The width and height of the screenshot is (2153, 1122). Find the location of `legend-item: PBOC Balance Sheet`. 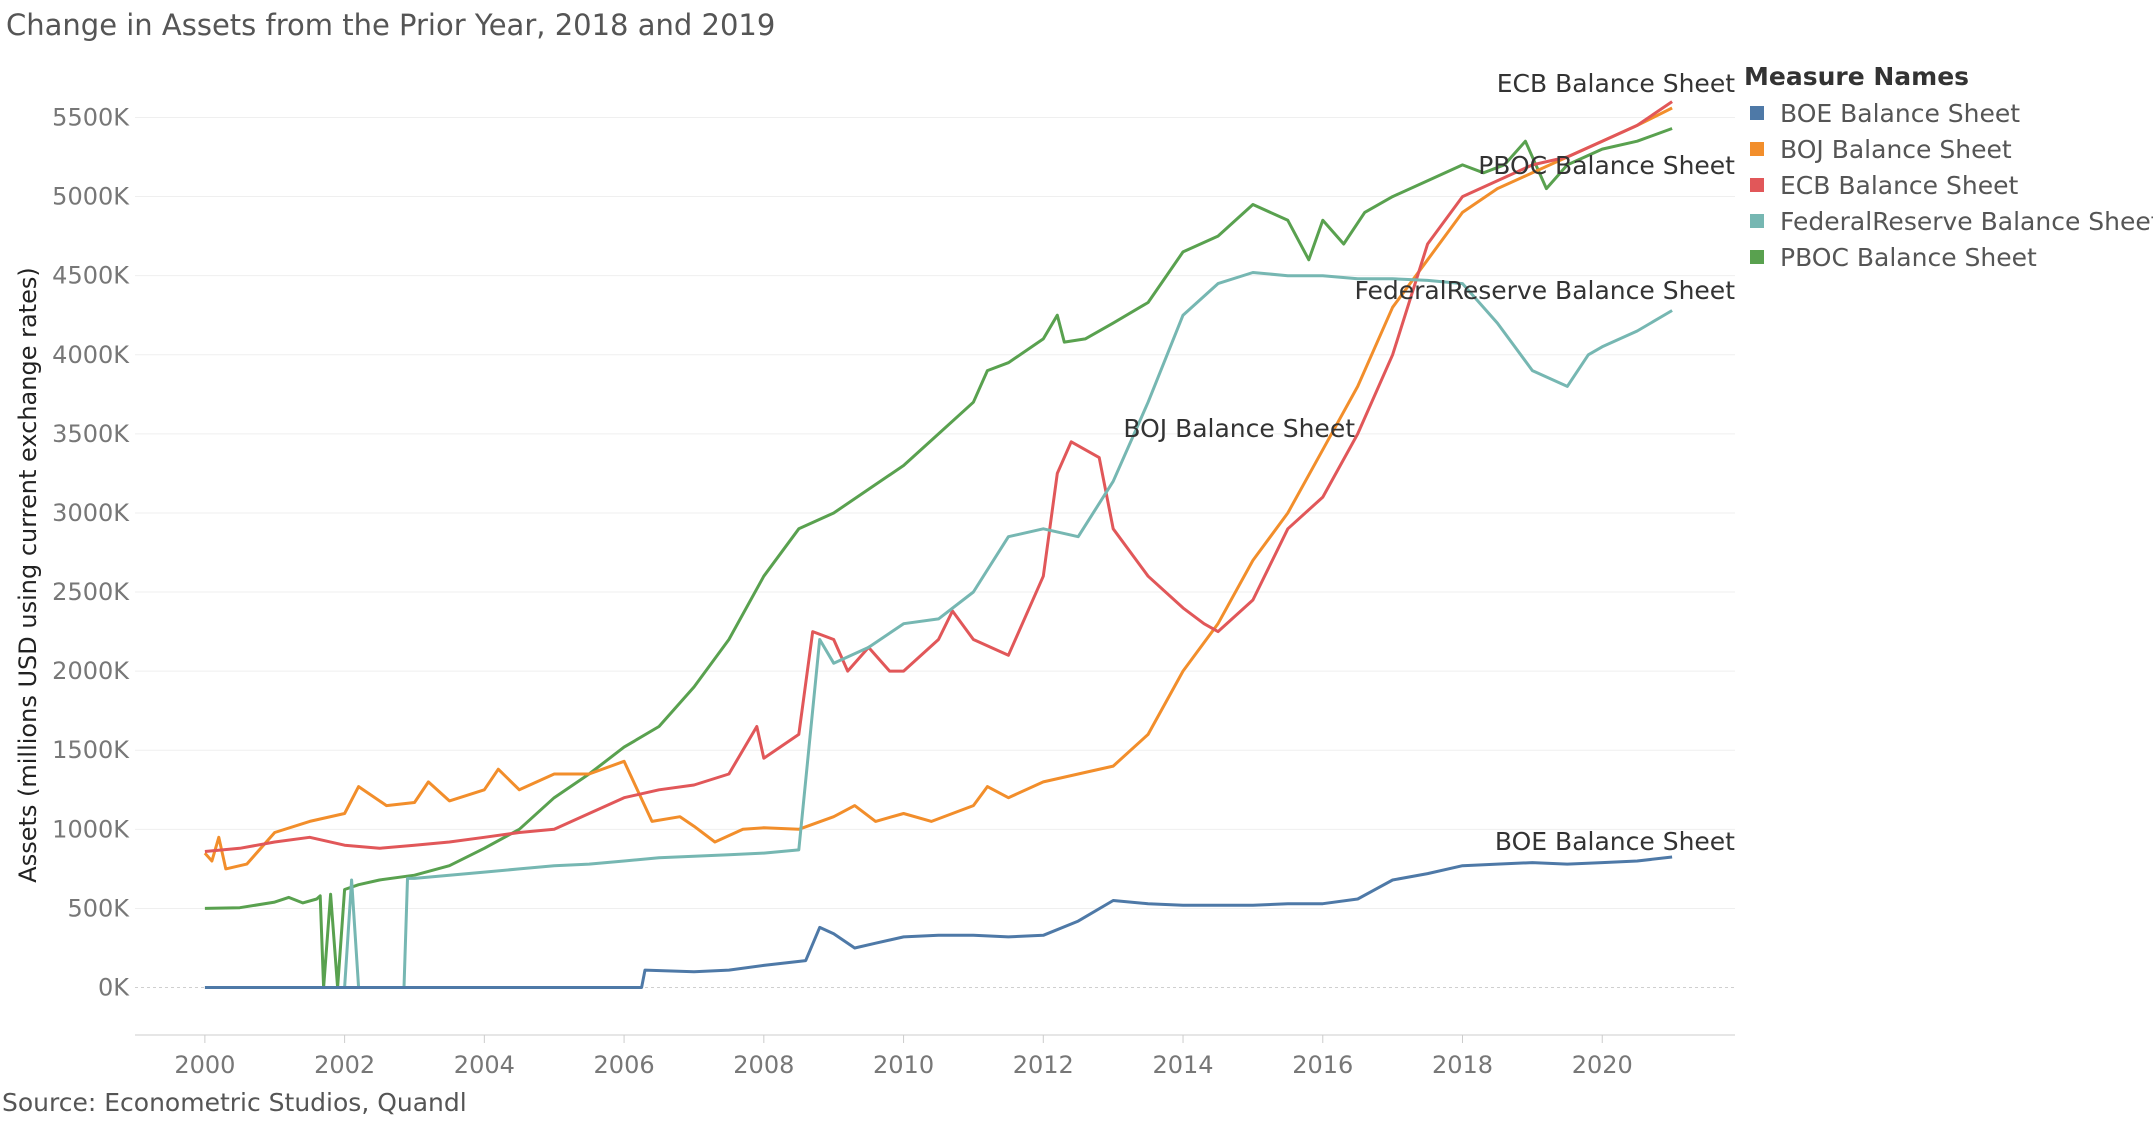

legend-item: PBOC Balance Sheet is located at coordinates (1948, 257).